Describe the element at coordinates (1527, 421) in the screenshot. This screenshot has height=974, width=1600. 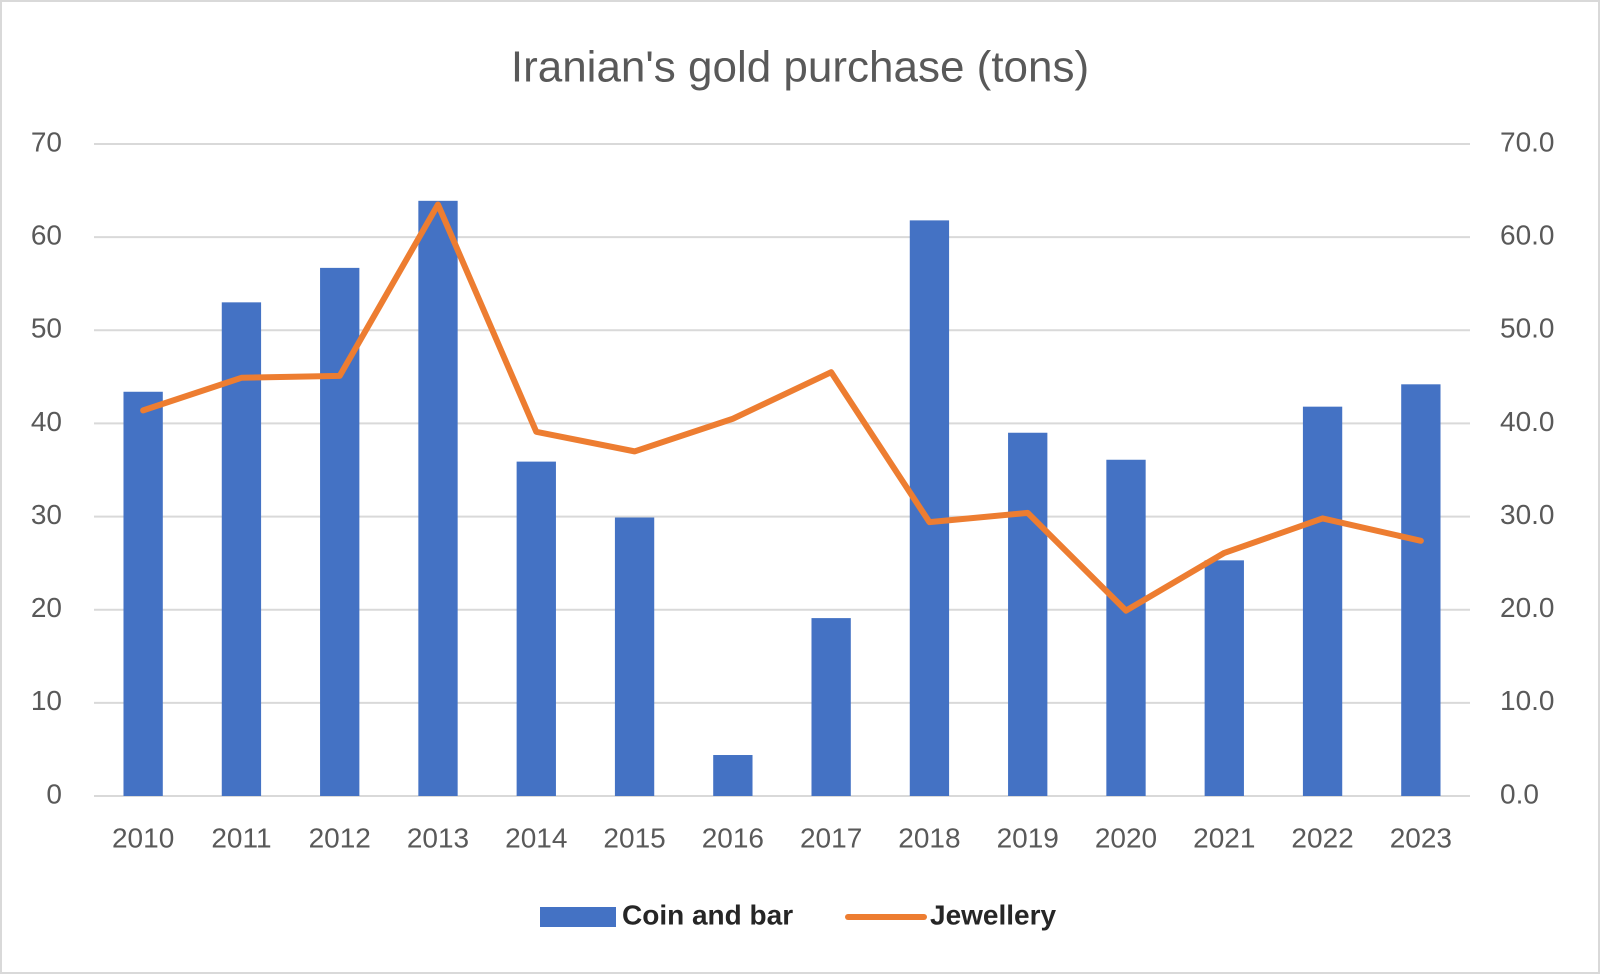
I see `y2-tick-label: 40.0` at that location.